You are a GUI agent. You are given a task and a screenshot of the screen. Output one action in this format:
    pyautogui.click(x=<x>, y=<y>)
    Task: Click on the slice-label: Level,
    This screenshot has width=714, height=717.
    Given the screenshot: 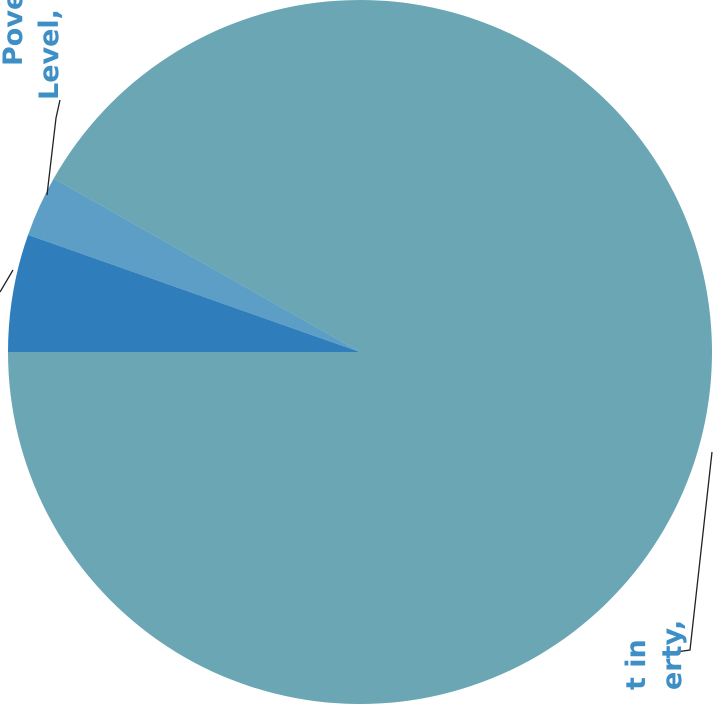 What is the action you would take?
    pyautogui.click(x=49, y=54)
    